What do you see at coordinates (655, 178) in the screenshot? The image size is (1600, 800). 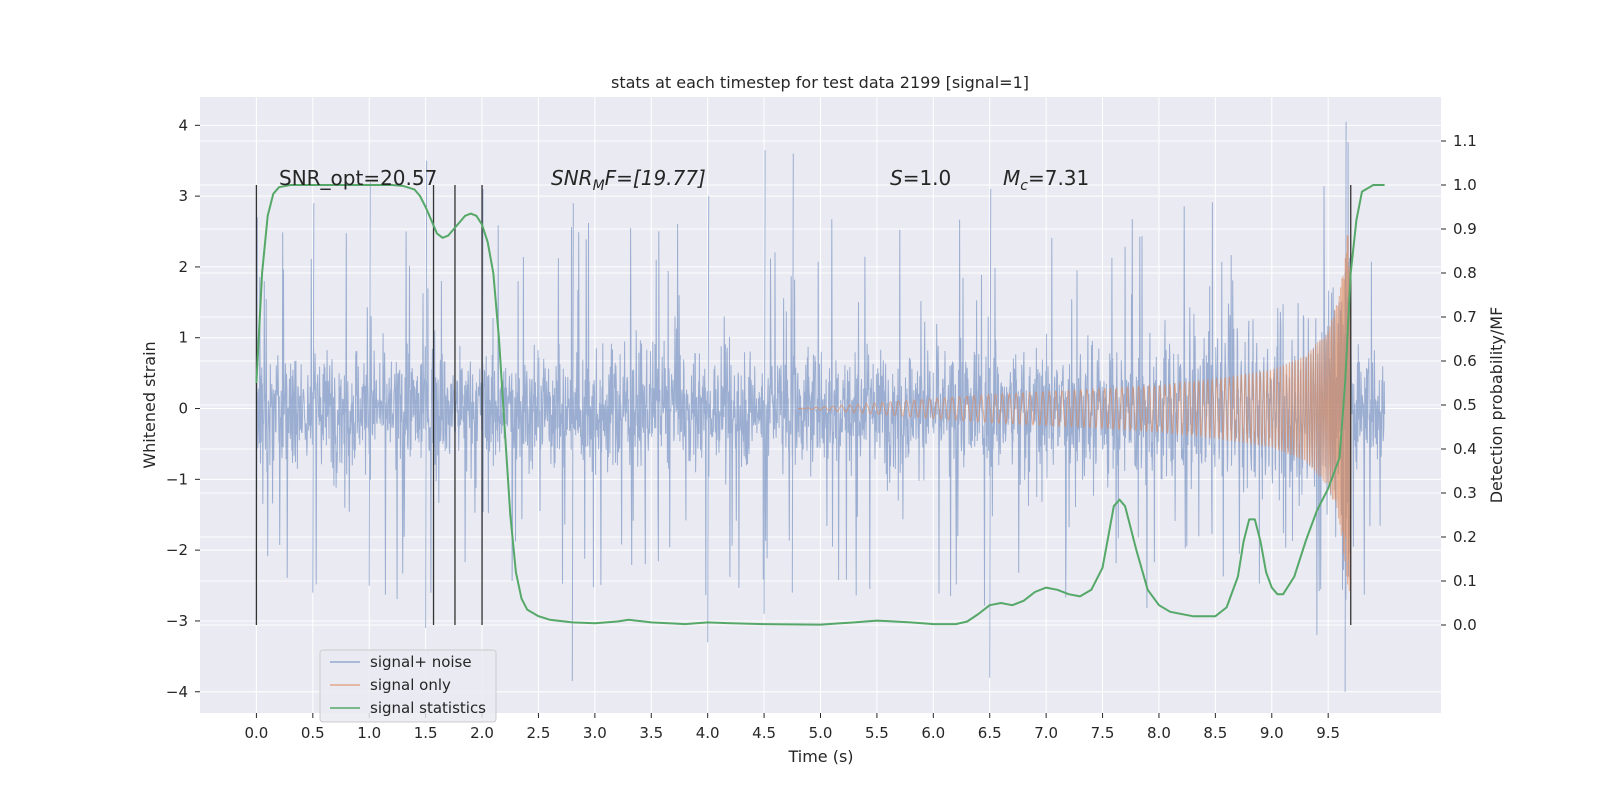 I see `annotation-snr-mf-rest: F=[19.77]` at bounding box center [655, 178].